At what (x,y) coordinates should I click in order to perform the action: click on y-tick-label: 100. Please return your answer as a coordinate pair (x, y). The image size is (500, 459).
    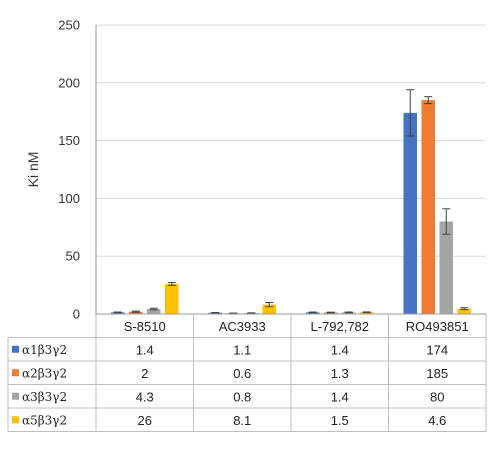
    Looking at the image, I should click on (69, 198).